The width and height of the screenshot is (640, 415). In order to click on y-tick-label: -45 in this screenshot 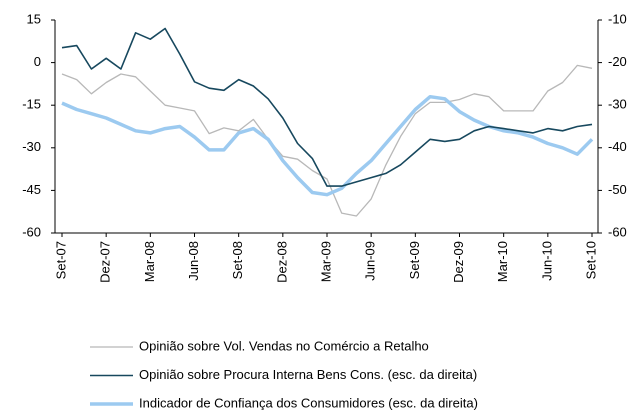, I will do `click(31, 189)`.